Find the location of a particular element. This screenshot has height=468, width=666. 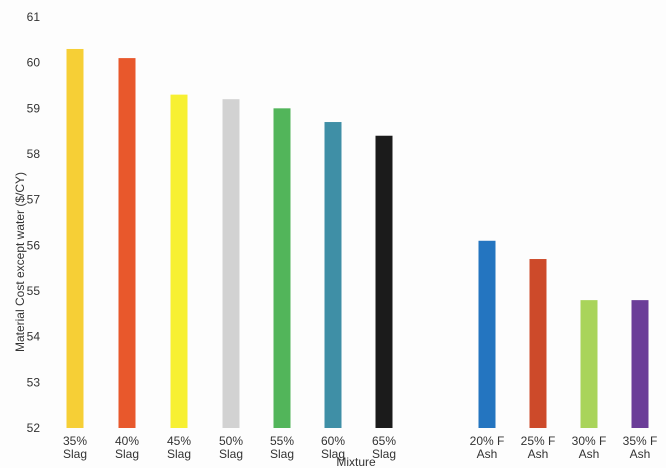

x-tick-label: 55% Slag is located at coordinates (282, 447).